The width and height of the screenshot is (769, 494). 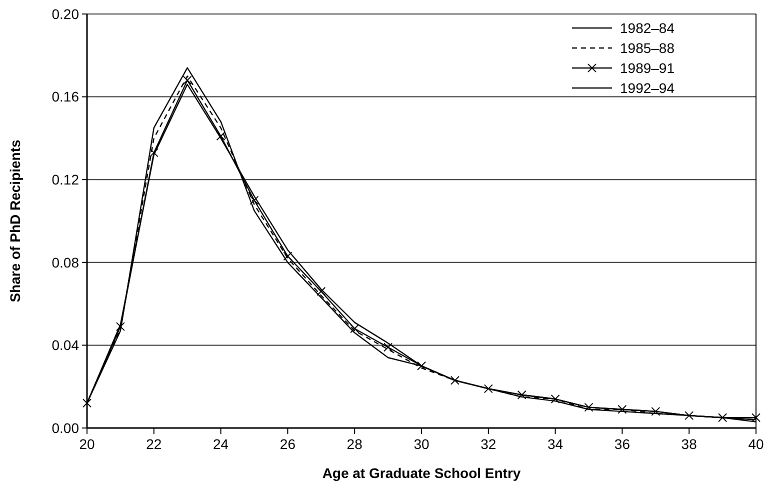 What do you see at coordinates (66, 180) in the screenshot?
I see `y-tick-label: 0.12` at bounding box center [66, 180].